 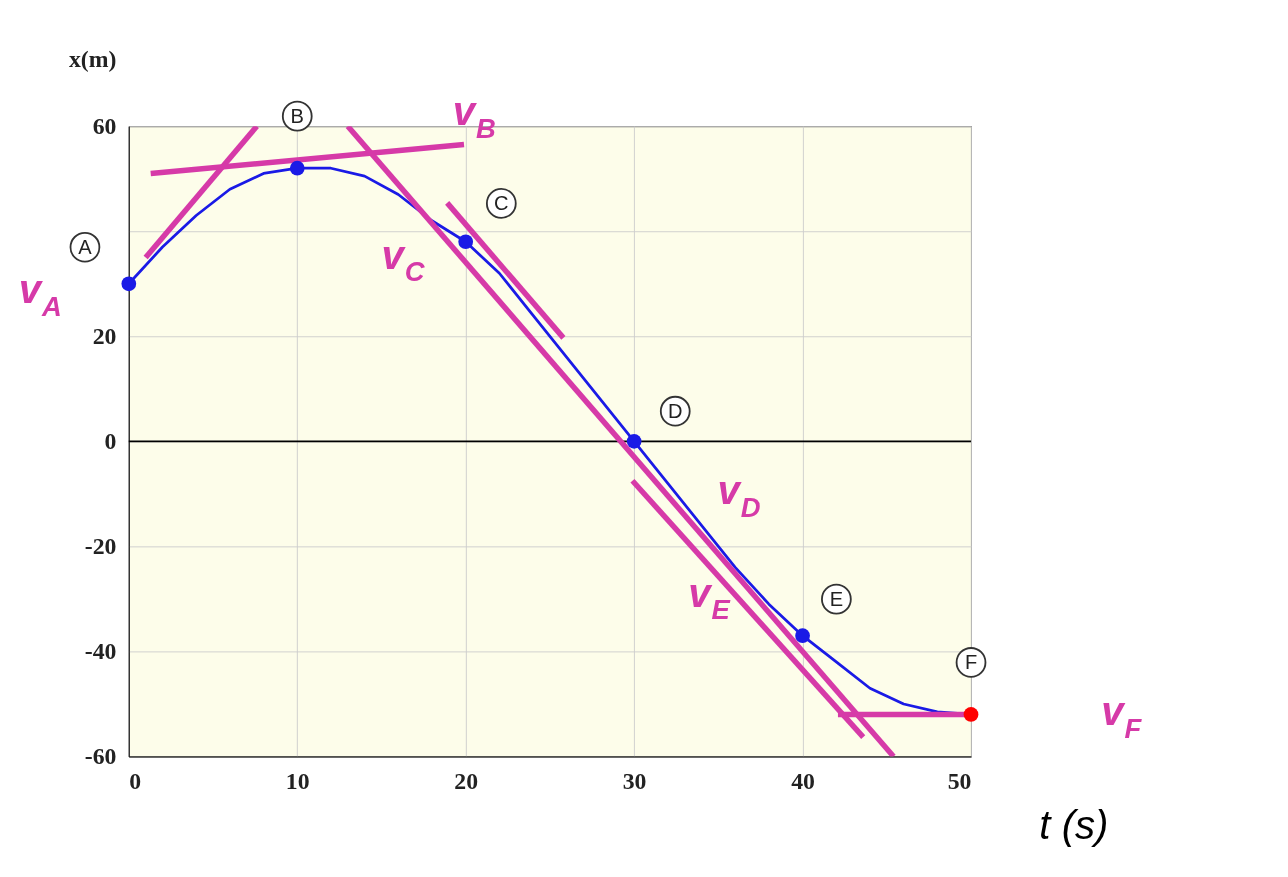 I want to click on x-tick-label: 0, so click(x=135, y=780).